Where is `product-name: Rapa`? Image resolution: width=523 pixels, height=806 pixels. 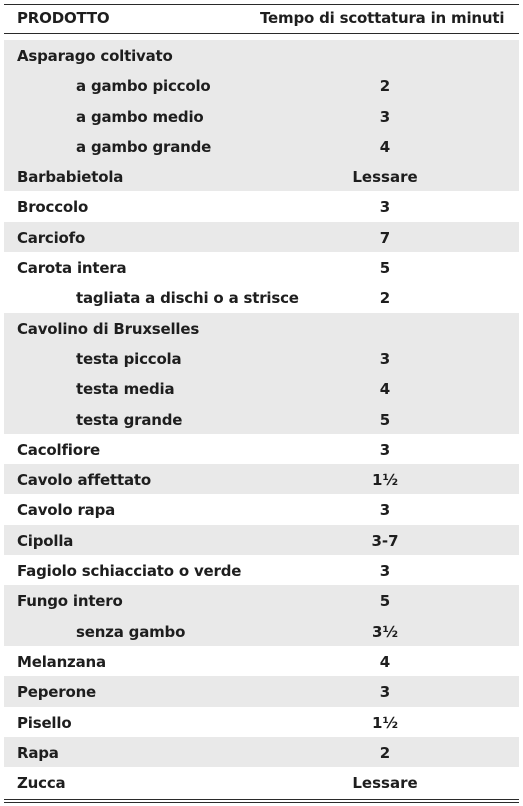 product-name: Rapa is located at coordinates (38, 752).